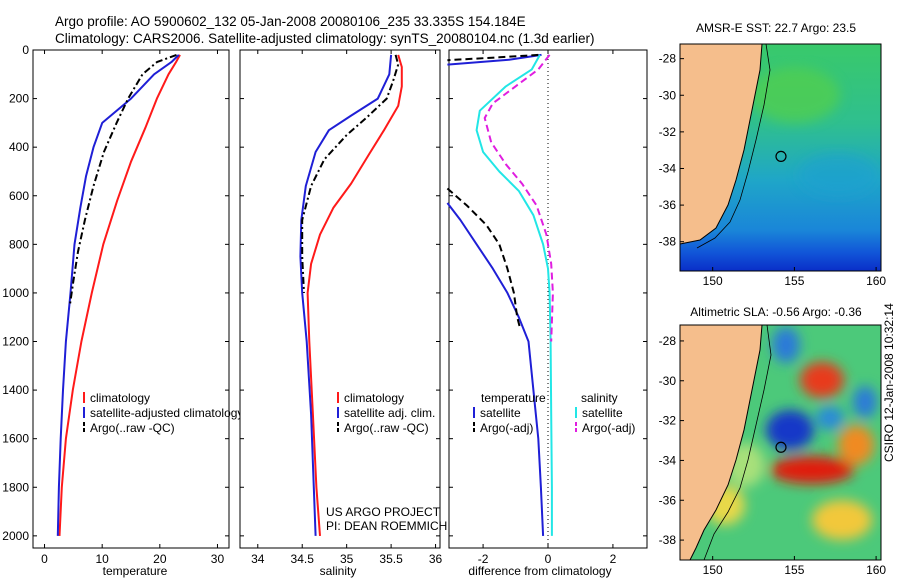  What do you see at coordinates (15, 293) in the screenshot?
I see `y-tick-label: 1000` at bounding box center [15, 293].